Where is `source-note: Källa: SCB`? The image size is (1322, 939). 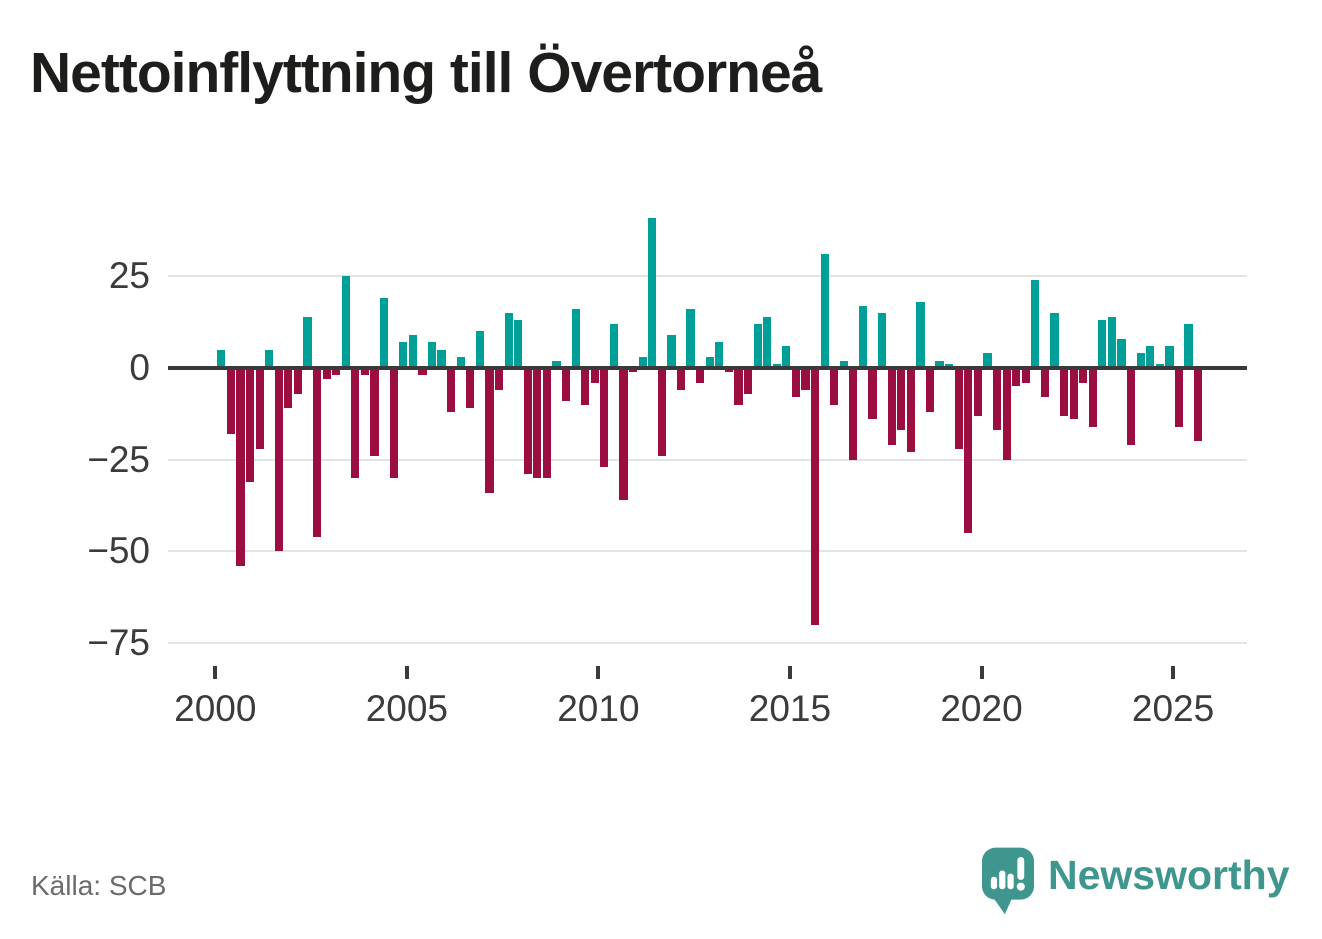
source-note: Källa: SCB is located at coordinates (99, 885).